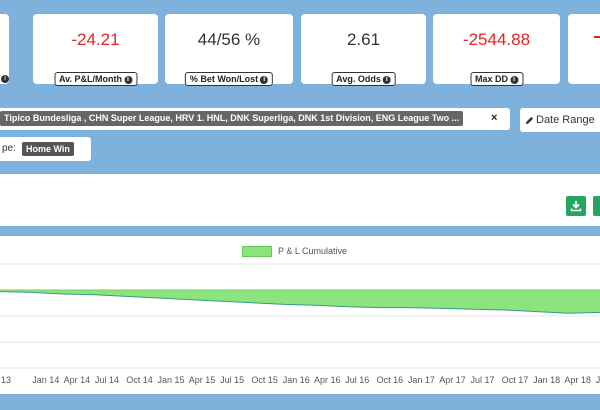  I want to click on pl-area, so click(300, 302).